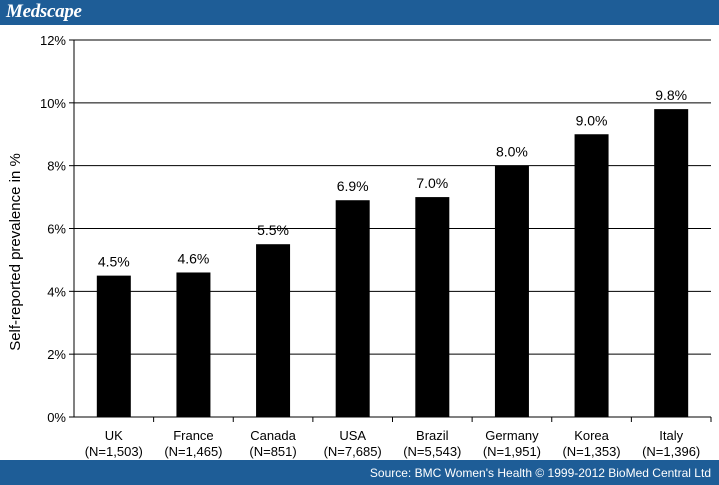  What do you see at coordinates (56, 166) in the screenshot?
I see `y-tick-label: 8%` at bounding box center [56, 166].